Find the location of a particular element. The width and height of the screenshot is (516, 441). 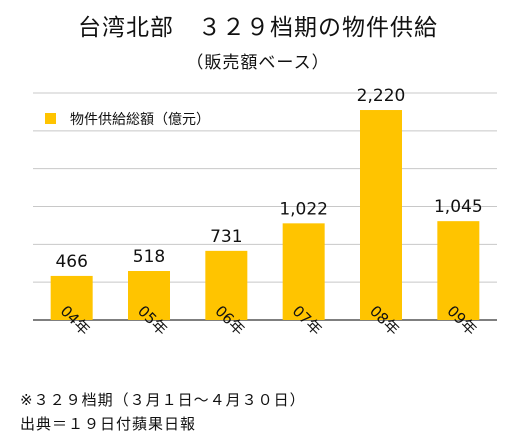

data-label: 1,022 is located at coordinates (303, 209).